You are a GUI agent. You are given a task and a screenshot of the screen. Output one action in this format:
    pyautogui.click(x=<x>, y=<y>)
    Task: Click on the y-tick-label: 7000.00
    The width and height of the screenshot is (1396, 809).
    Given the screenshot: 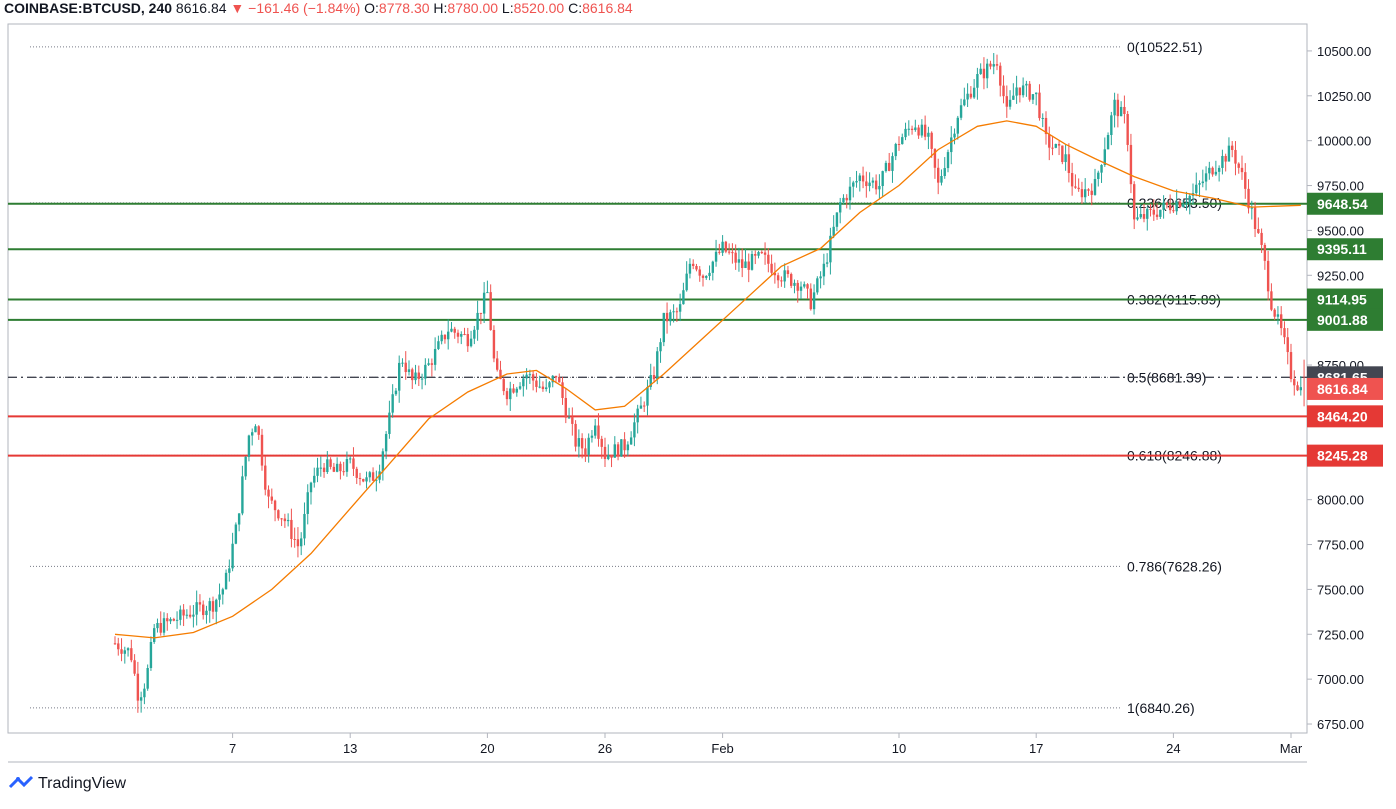 What is the action you would take?
    pyautogui.click(x=1340, y=679)
    